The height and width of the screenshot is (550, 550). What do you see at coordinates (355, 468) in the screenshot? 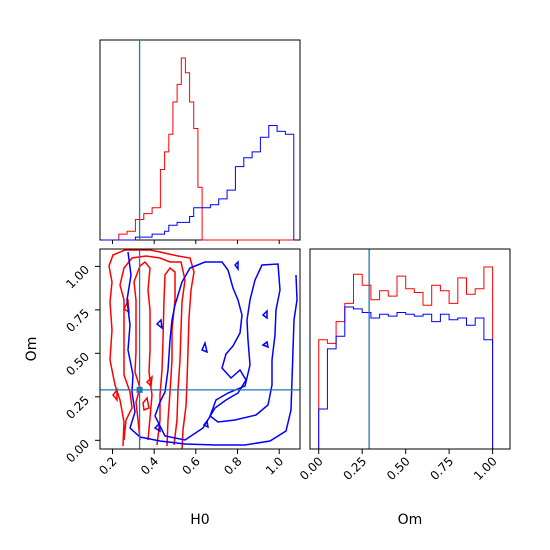
I see `hist-om-xtick-label-1: 0.25` at bounding box center [355, 468].